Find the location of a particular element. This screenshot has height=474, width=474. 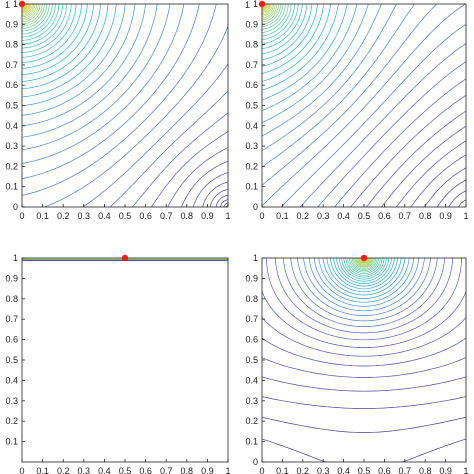

y-tick-label: 0.3 is located at coordinates (251, 146).